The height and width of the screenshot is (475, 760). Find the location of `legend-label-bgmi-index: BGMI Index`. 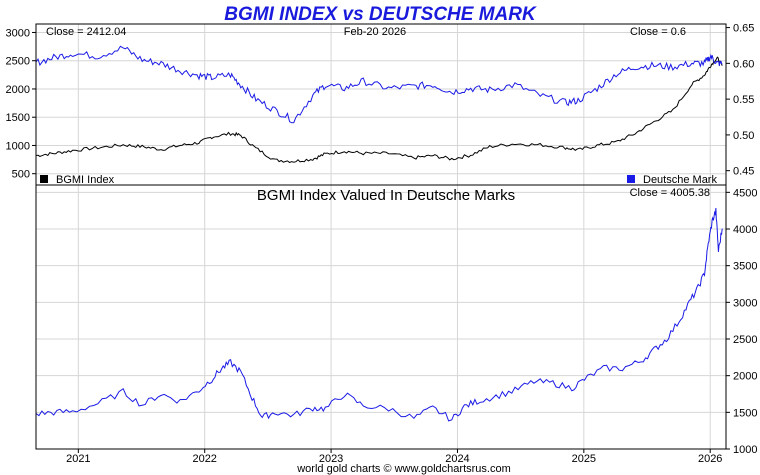

legend-label-bgmi-index: BGMI Index is located at coordinates (85, 180).